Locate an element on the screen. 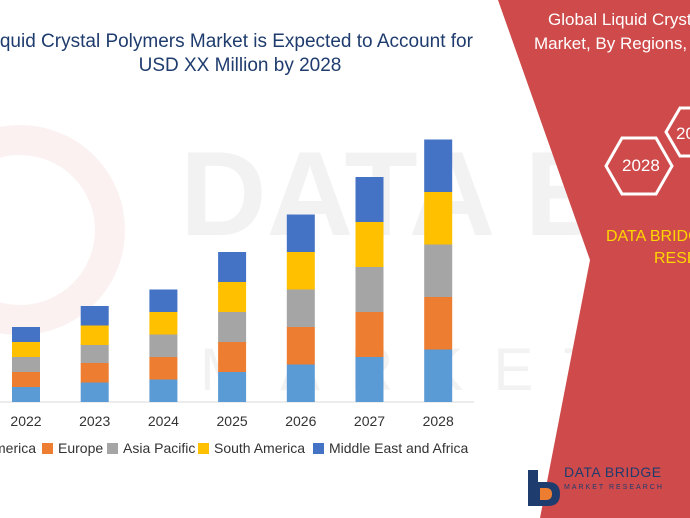  x-tick-label: 2027 is located at coordinates (369, 421).